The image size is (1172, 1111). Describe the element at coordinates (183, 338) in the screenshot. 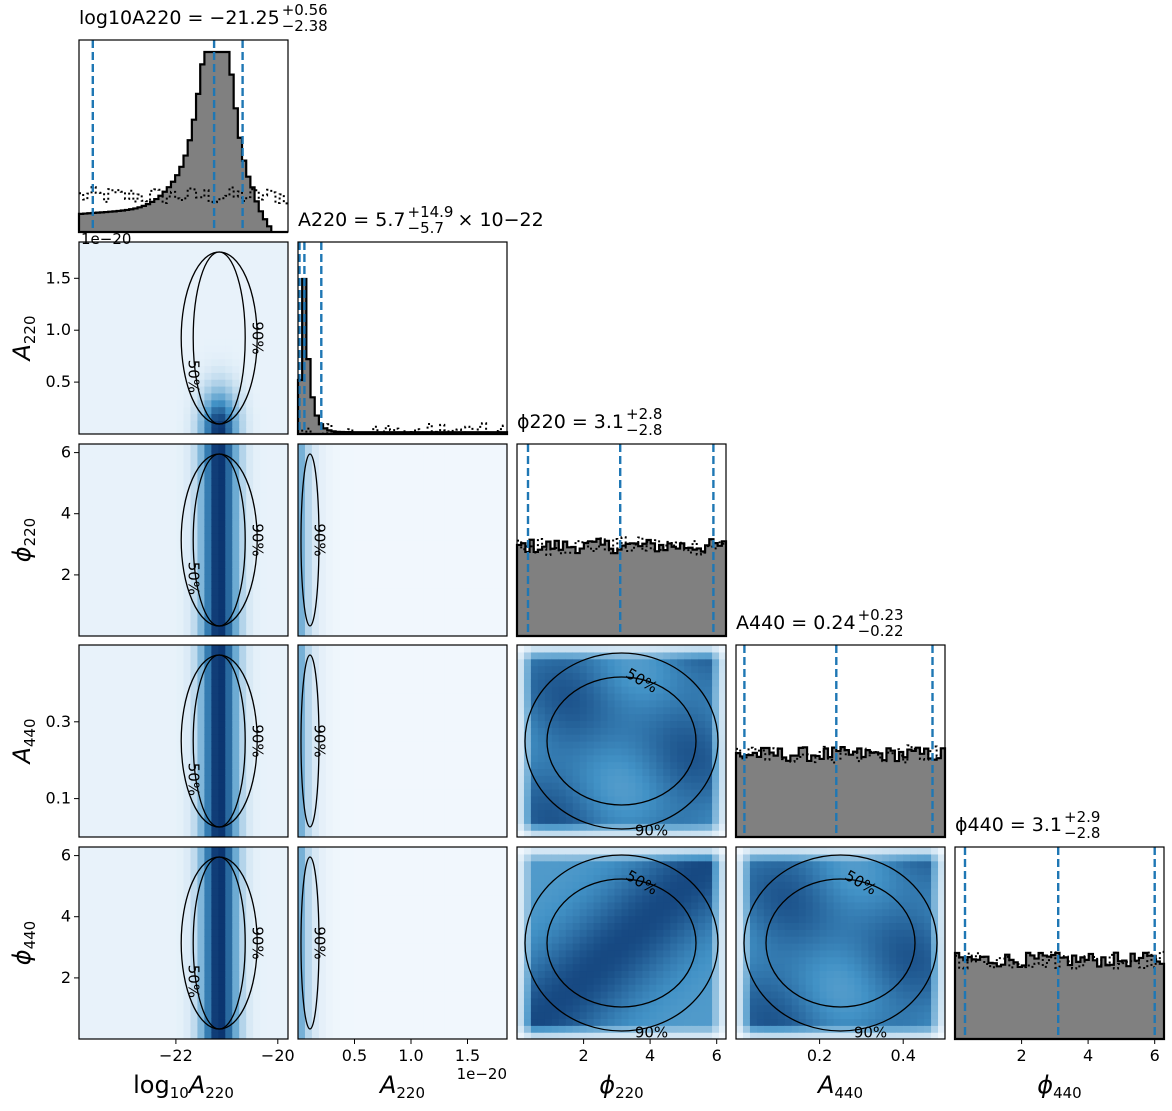

I see `panel-frame` at that location.